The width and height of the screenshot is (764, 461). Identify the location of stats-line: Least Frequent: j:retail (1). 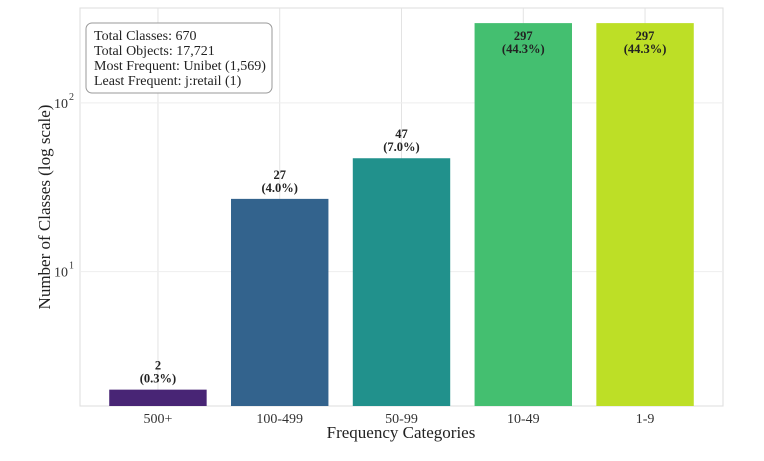
(168, 81).